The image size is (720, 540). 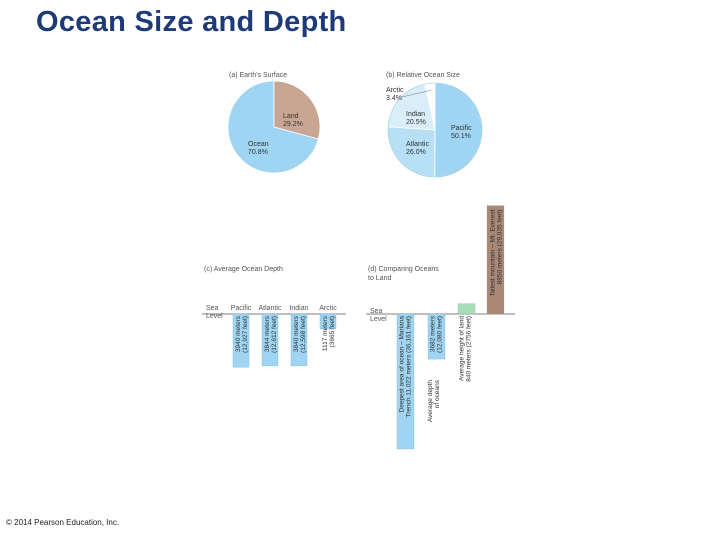 What do you see at coordinates (461, 136) in the screenshot?
I see `pie-b-label-pacific-line-2: 50.1%` at bounding box center [461, 136].